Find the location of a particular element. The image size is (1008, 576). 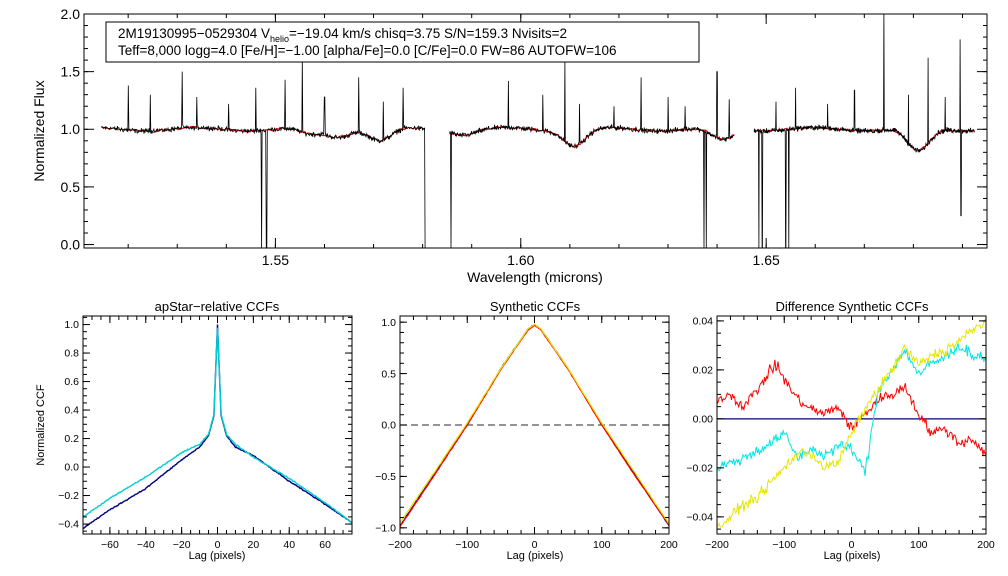

series-line-diff_red is located at coordinates (851, 407).